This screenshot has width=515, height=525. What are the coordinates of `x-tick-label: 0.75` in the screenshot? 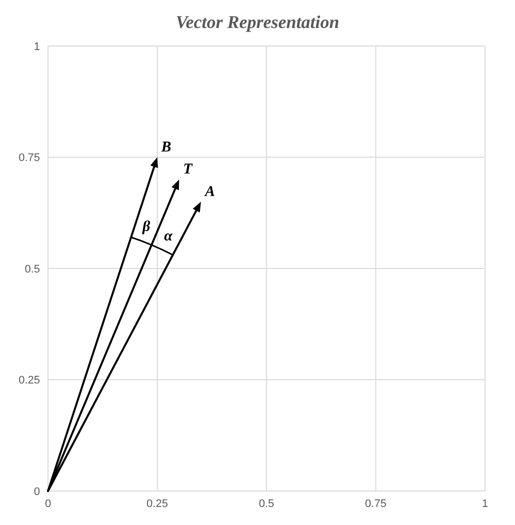 It's located at (375, 504).